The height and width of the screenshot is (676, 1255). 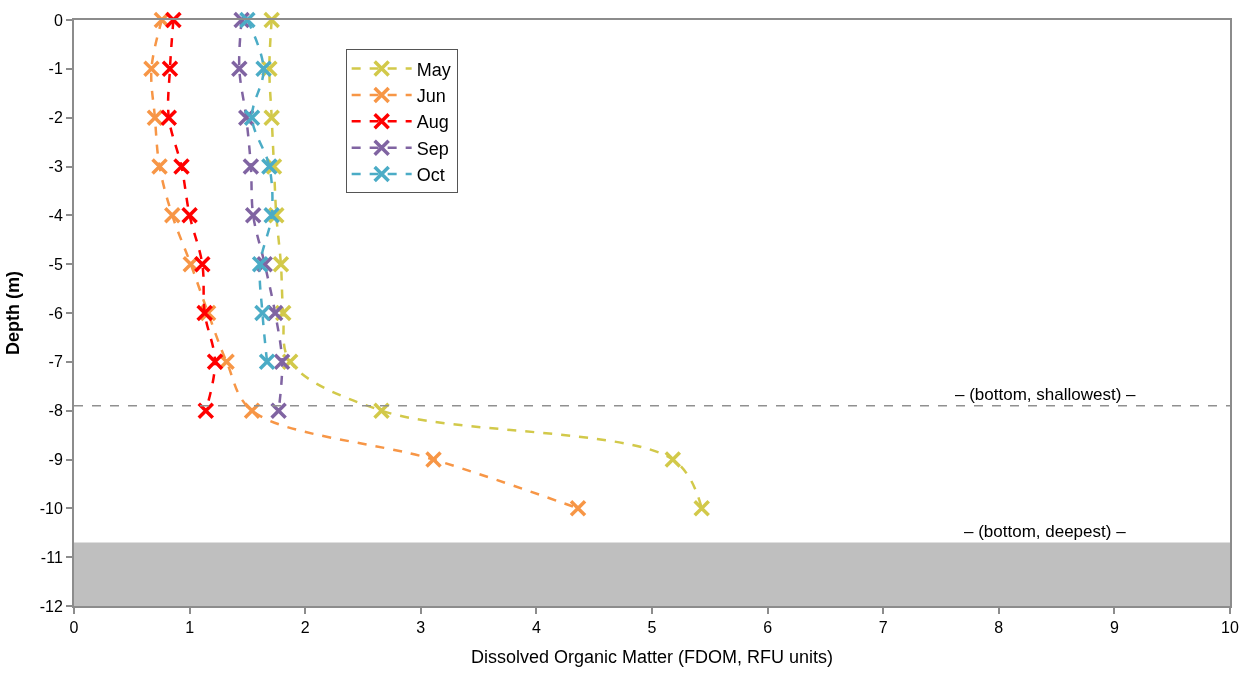 I want to click on x-tick-label: 10, so click(x=1230, y=628).